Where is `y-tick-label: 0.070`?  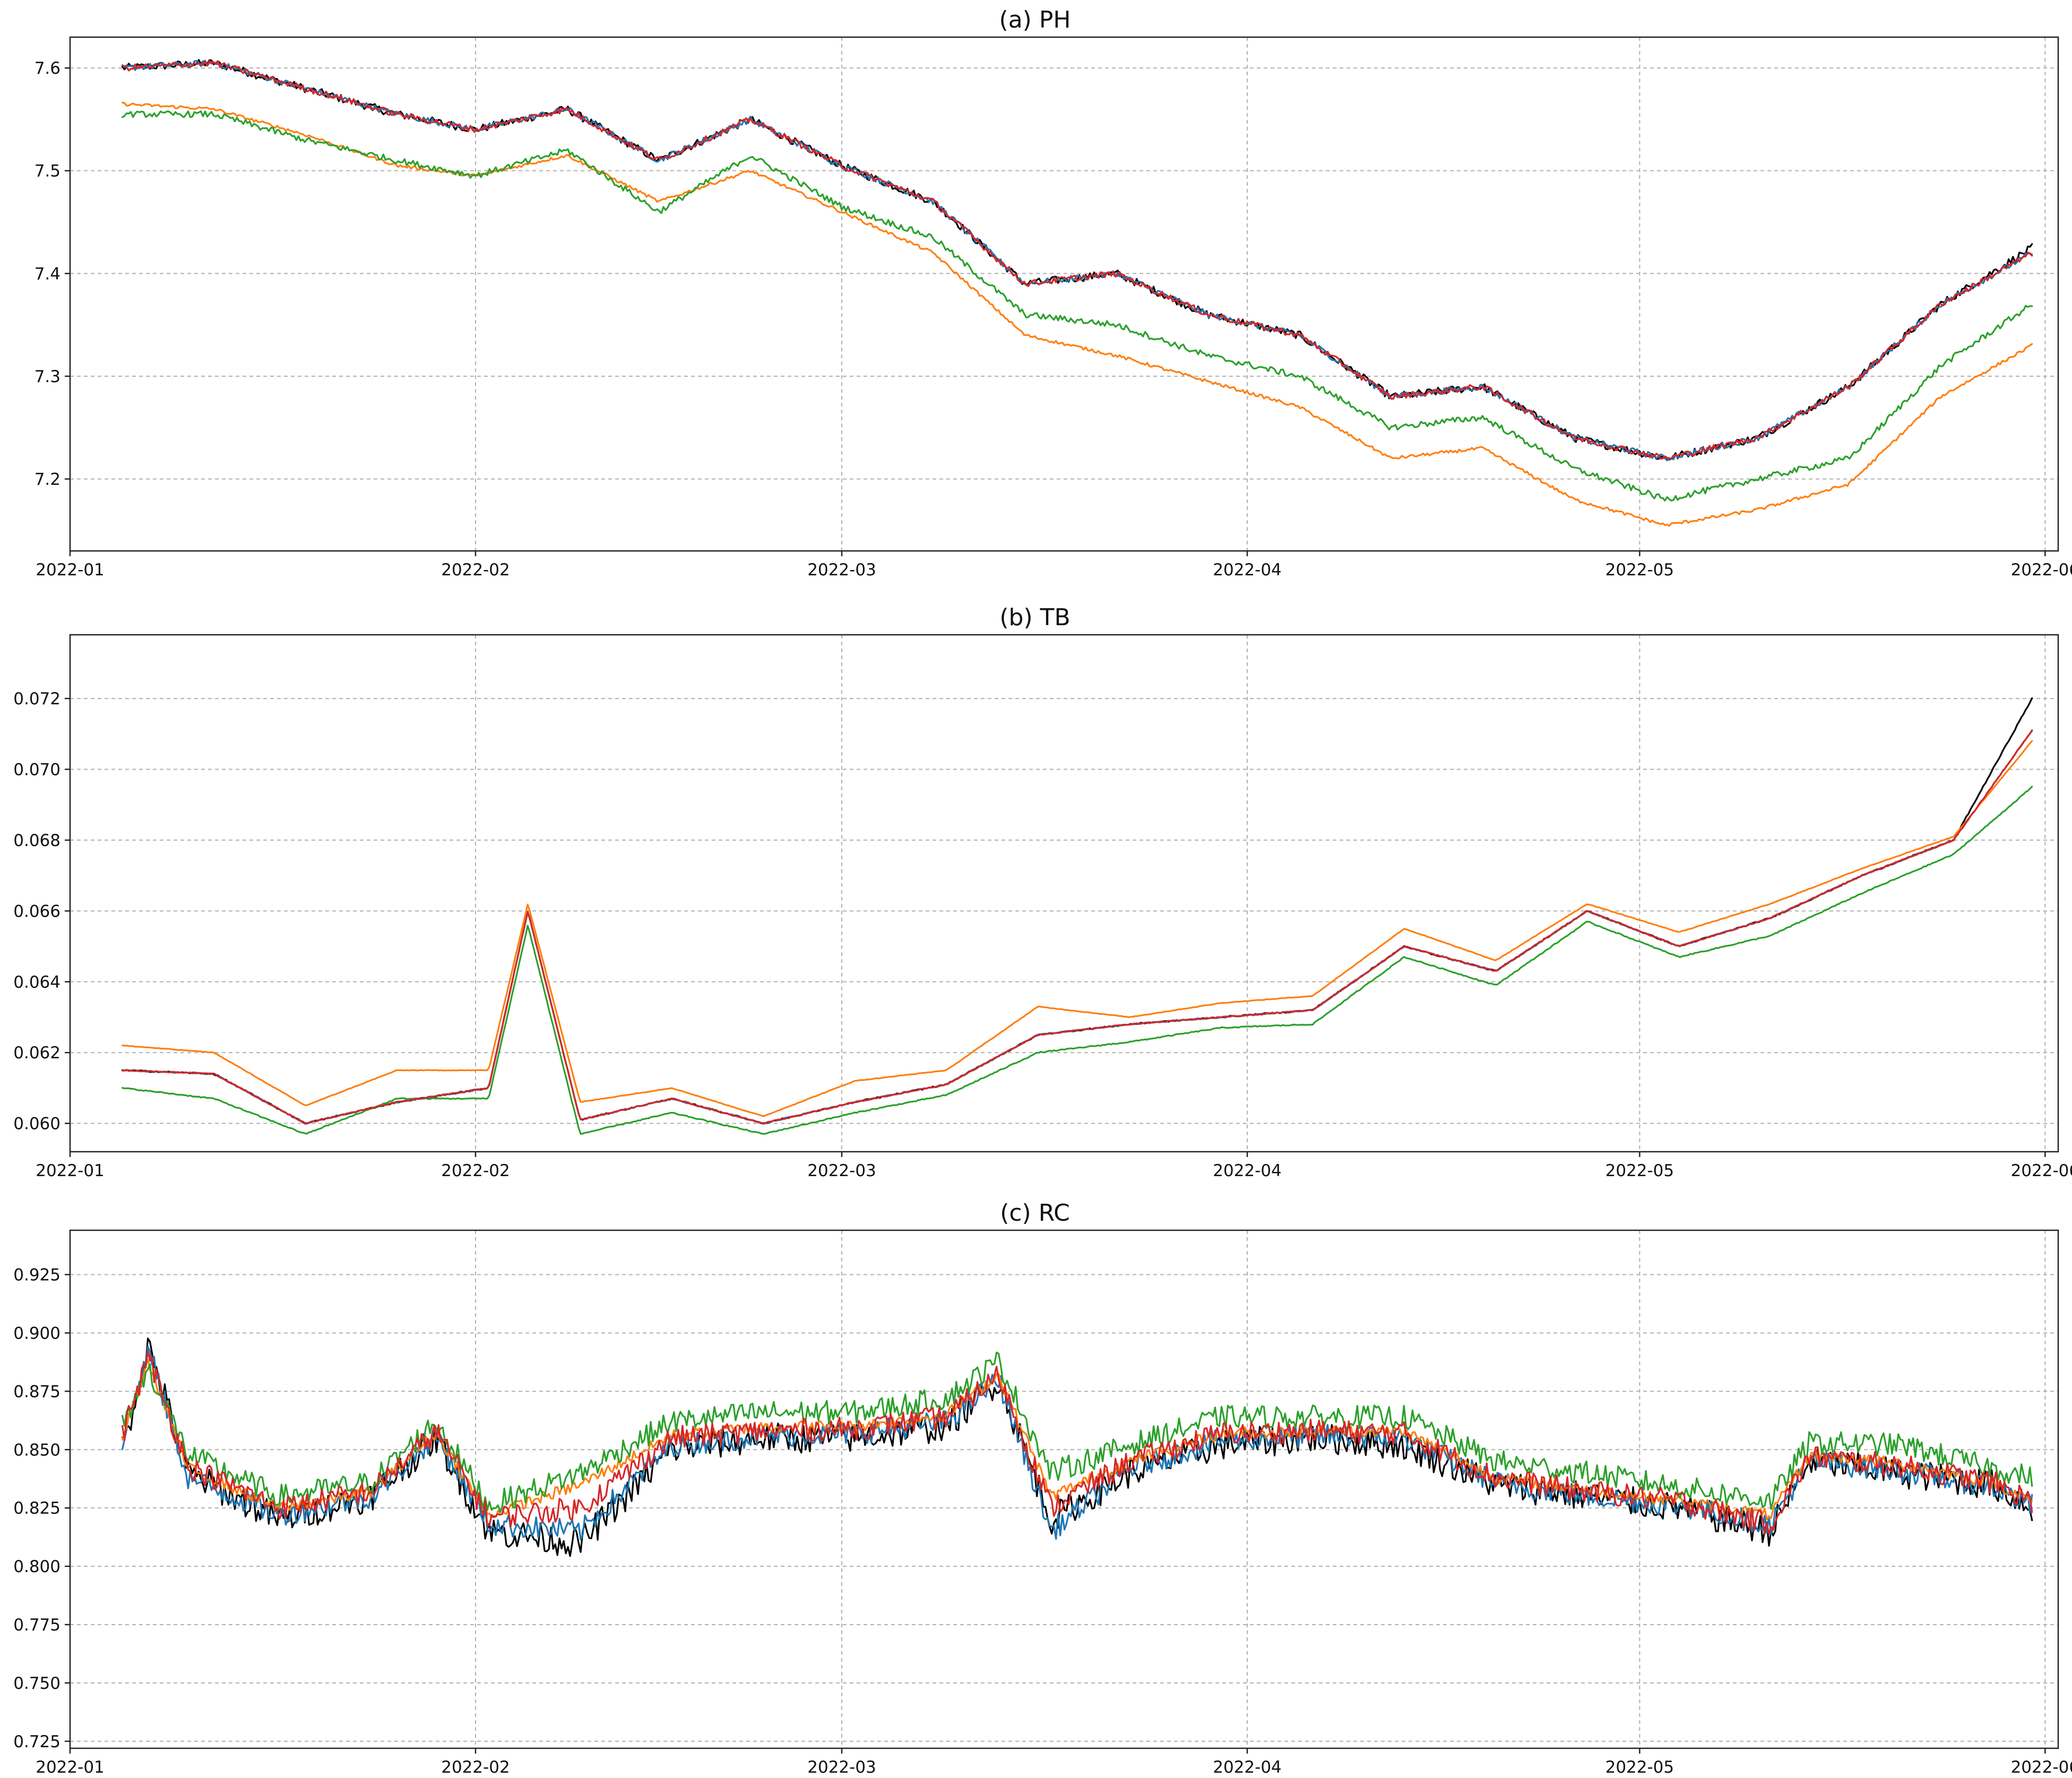 y-tick-label: 0.070 is located at coordinates (37, 770).